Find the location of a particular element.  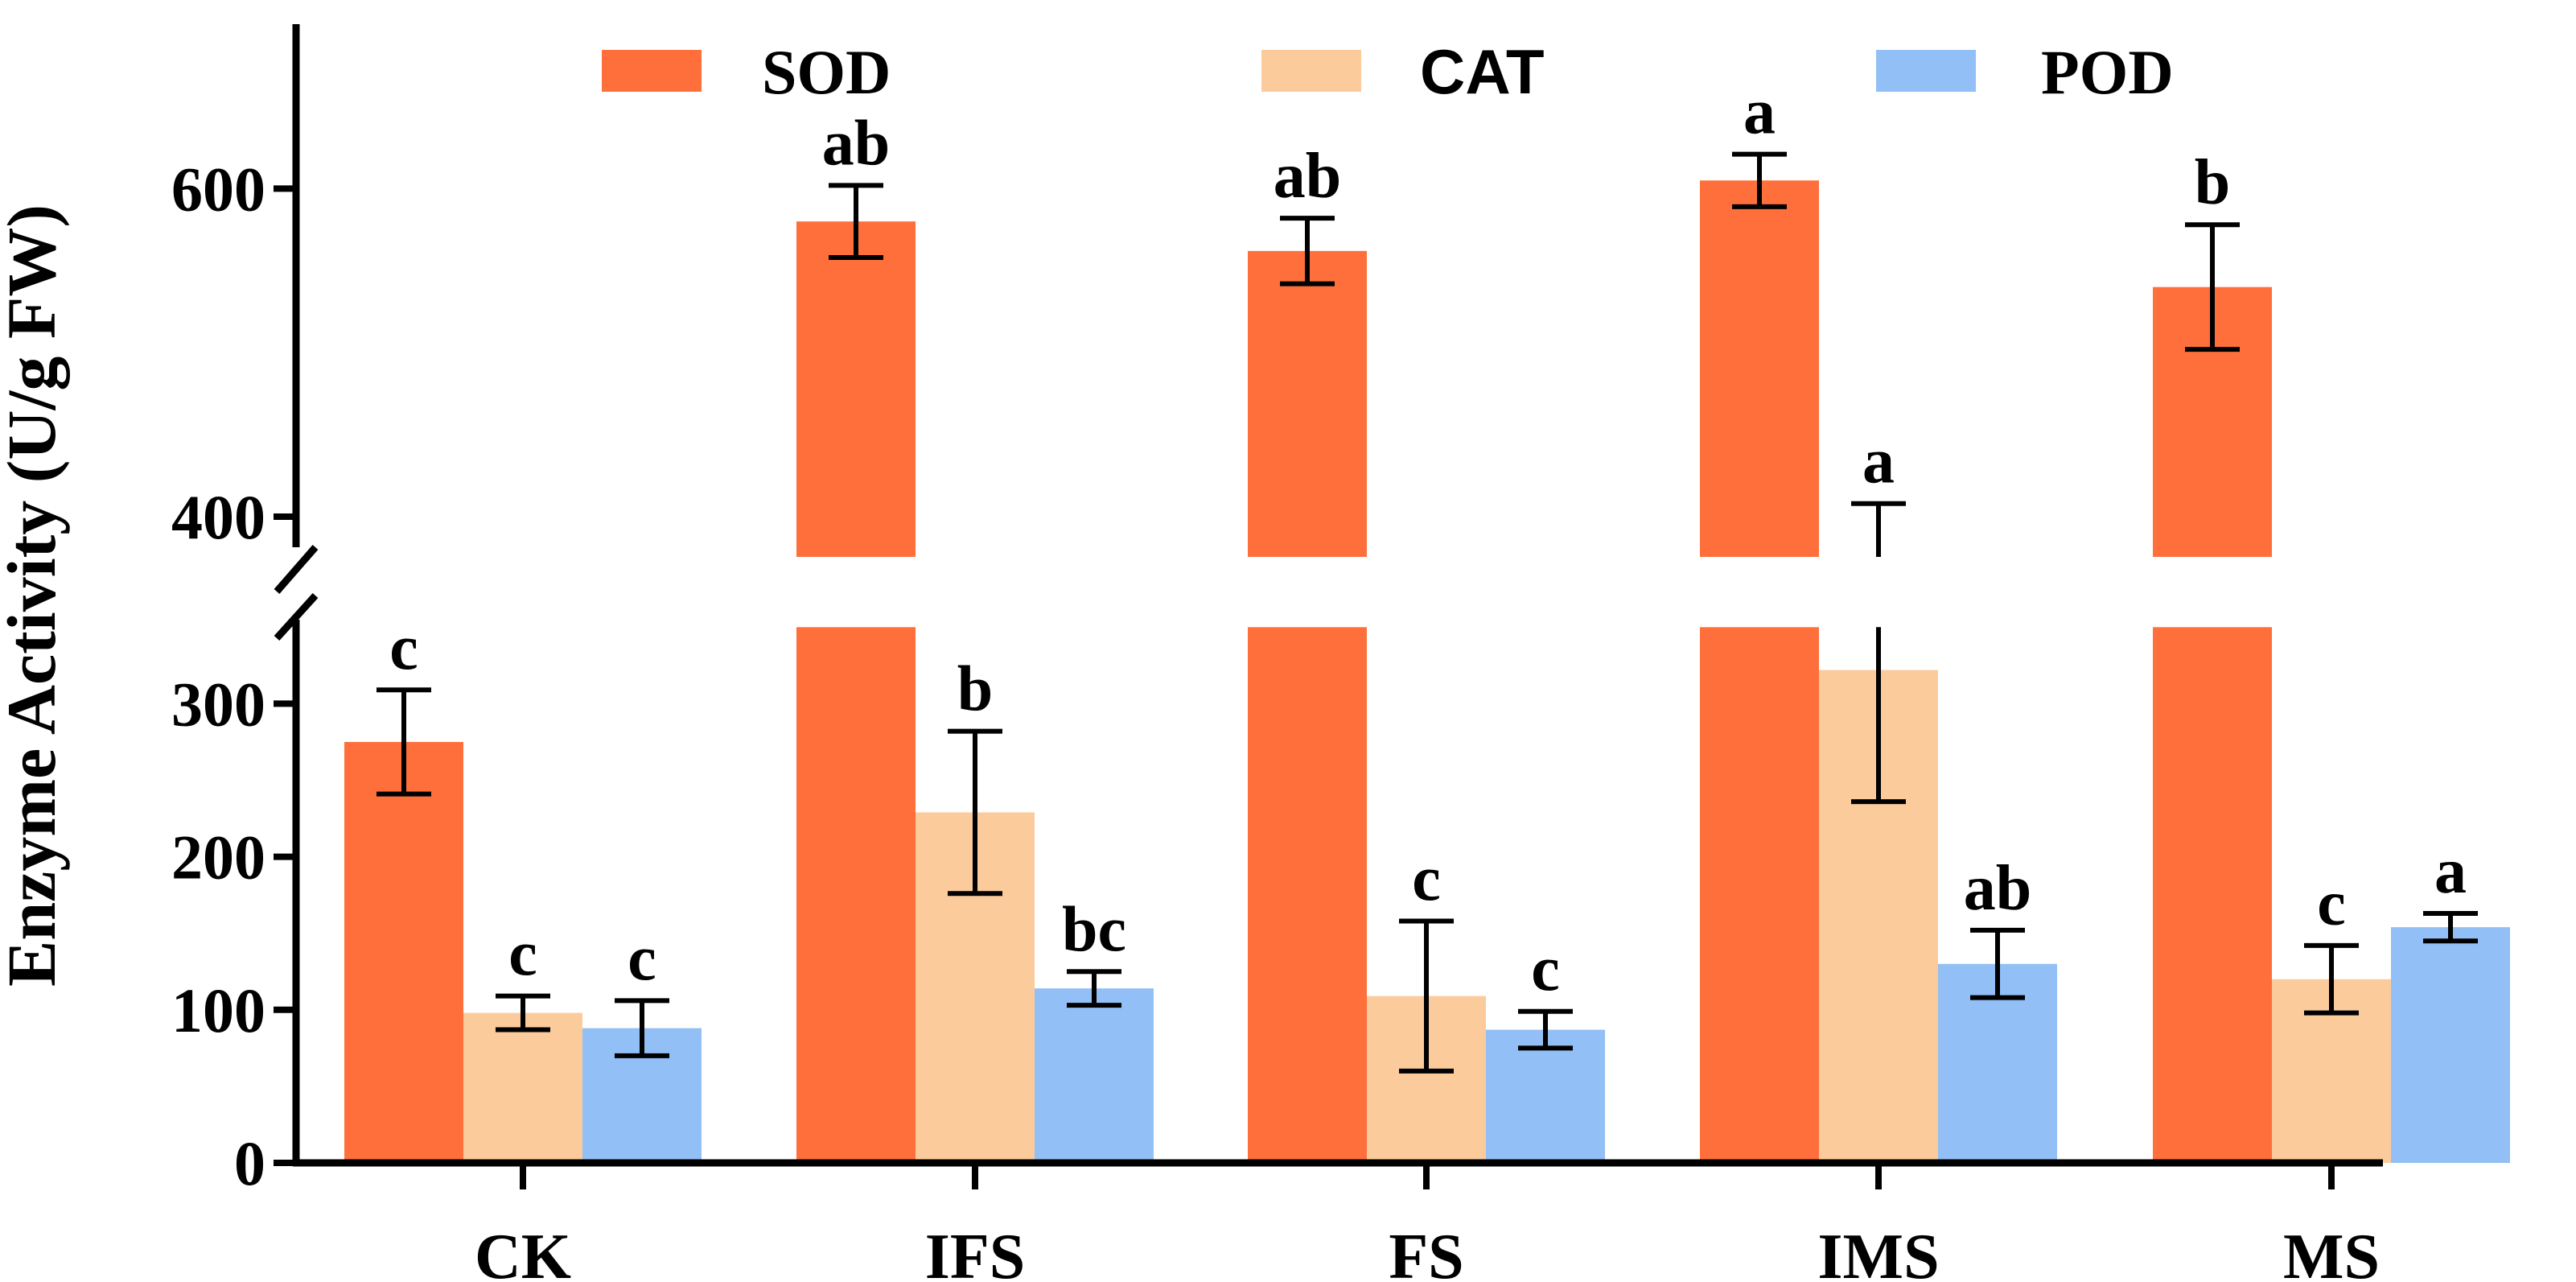

x-tick-label: FS is located at coordinates (1426, 1252).